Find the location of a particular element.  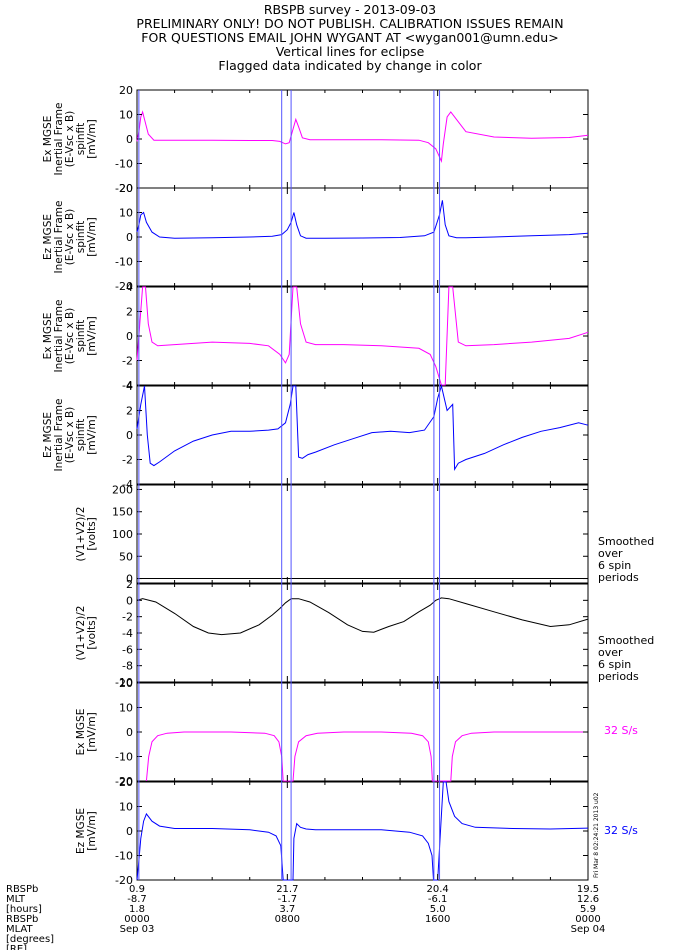

y-tick-label: 20 is located at coordinates (126, 683).